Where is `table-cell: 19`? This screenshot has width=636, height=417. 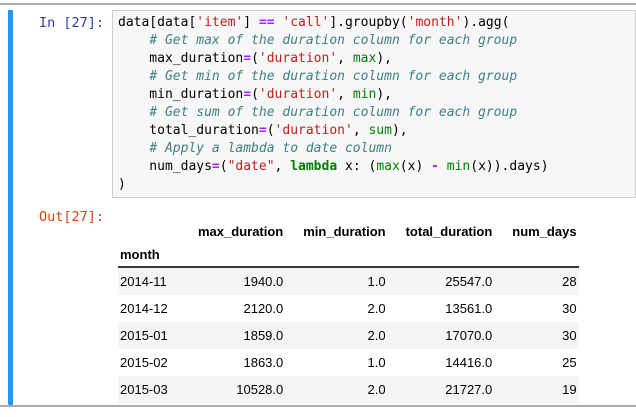 table-cell: 19 is located at coordinates (569, 389).